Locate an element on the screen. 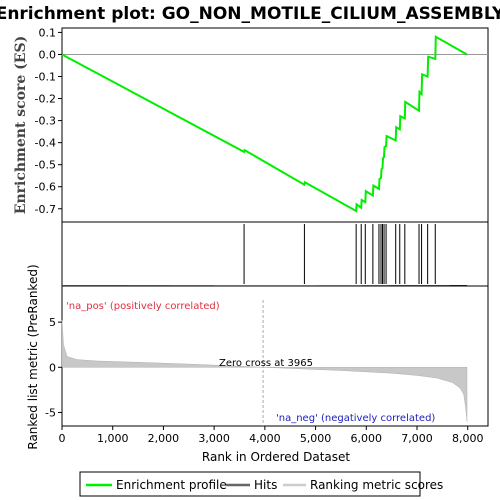 The image size is (500, 500). metric-y-tick-label: -5 is located at coordinates (50, 412).